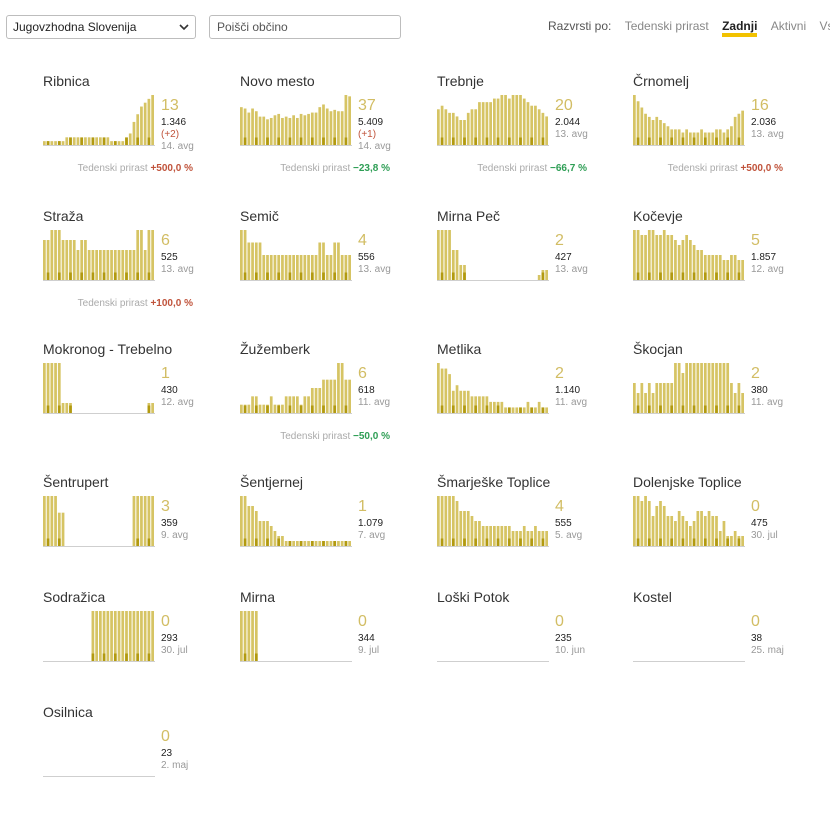  Describe the element at coordinates (666, 26) in the screenshot. I see `sort-option-tedenski-prirast: Tedenski prirast` at that location.